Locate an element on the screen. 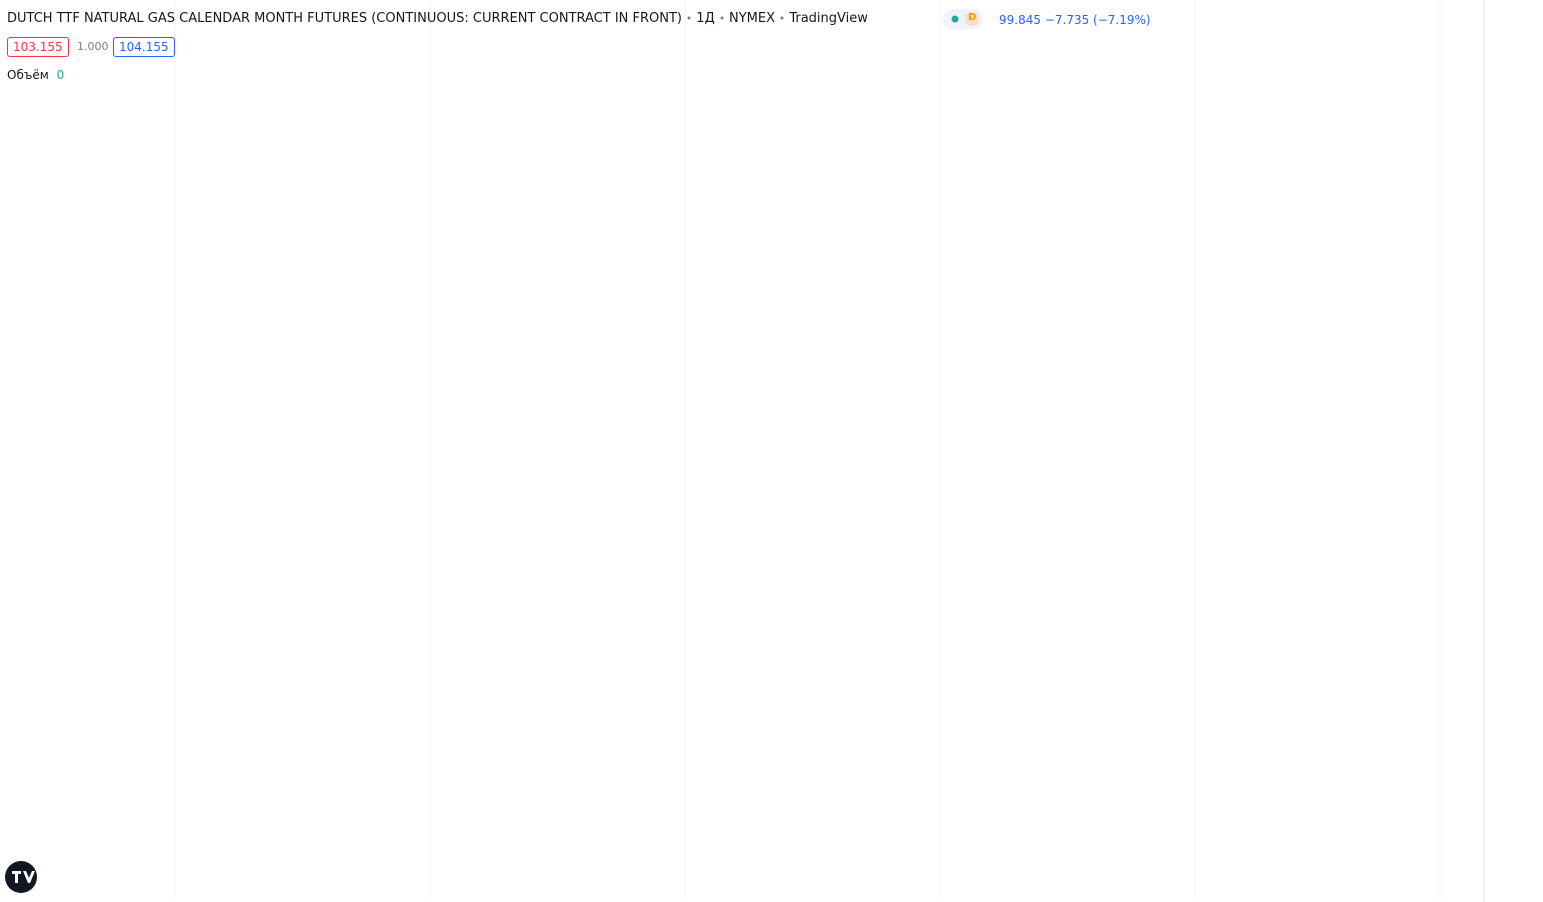  source: TradingView is located at coordinates (828, 18).